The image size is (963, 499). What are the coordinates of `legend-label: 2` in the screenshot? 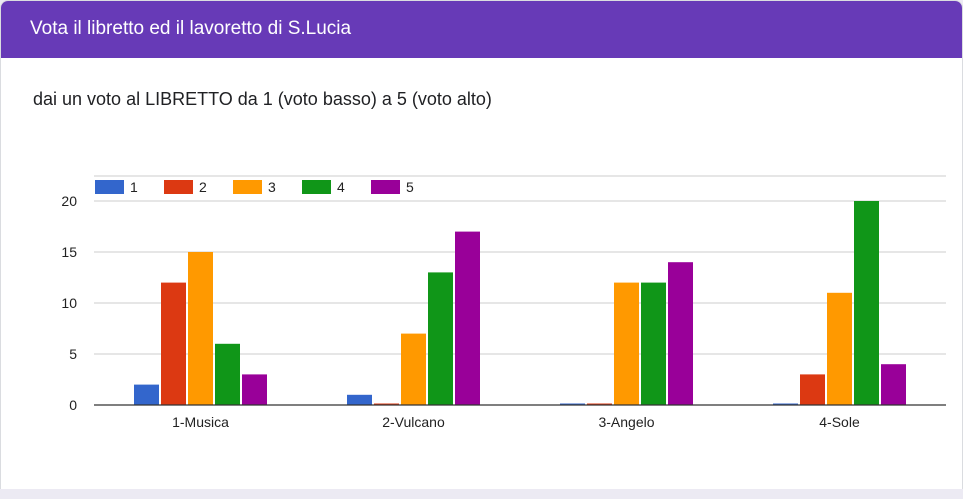 It's located at (203, 187).